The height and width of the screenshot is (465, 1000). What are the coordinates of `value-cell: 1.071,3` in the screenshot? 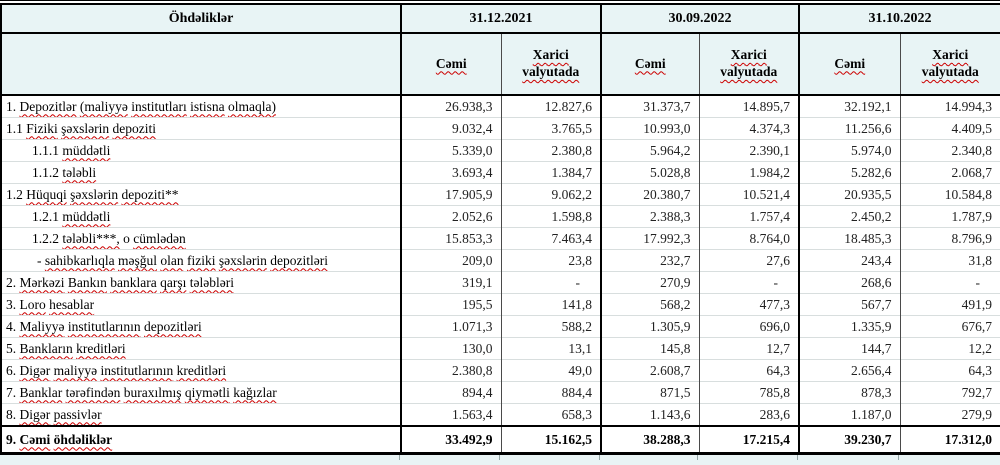 It's located at (450, 326).